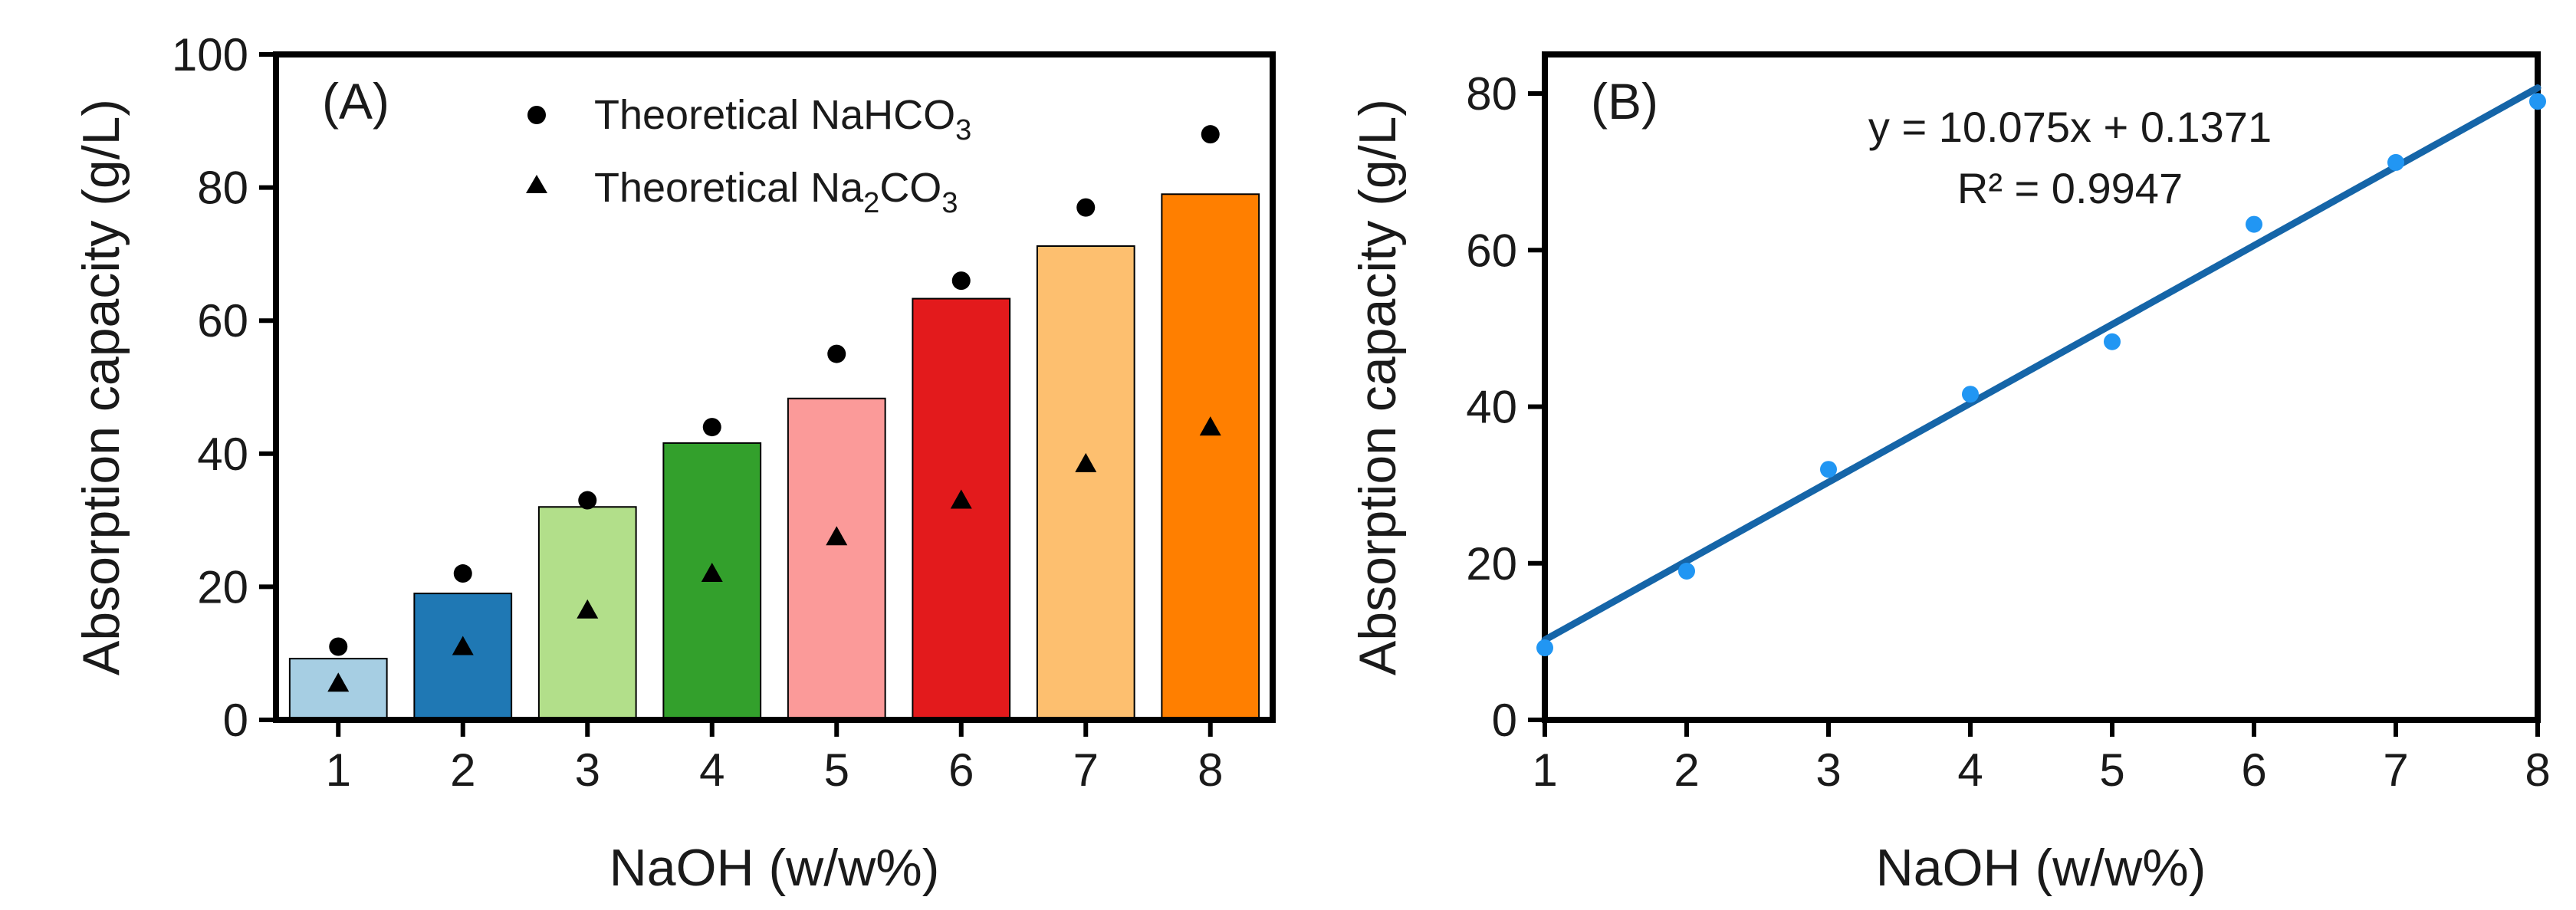  I want to click on panel-b-x-axis-title: NaOH (w/w%), so click(2041, 868).